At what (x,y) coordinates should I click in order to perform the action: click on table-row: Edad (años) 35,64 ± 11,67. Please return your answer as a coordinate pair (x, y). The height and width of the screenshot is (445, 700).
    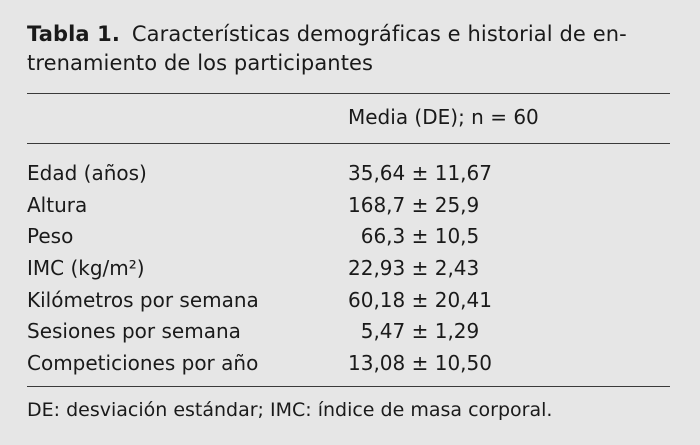
    Looking at the image, I should click on (348, 174).